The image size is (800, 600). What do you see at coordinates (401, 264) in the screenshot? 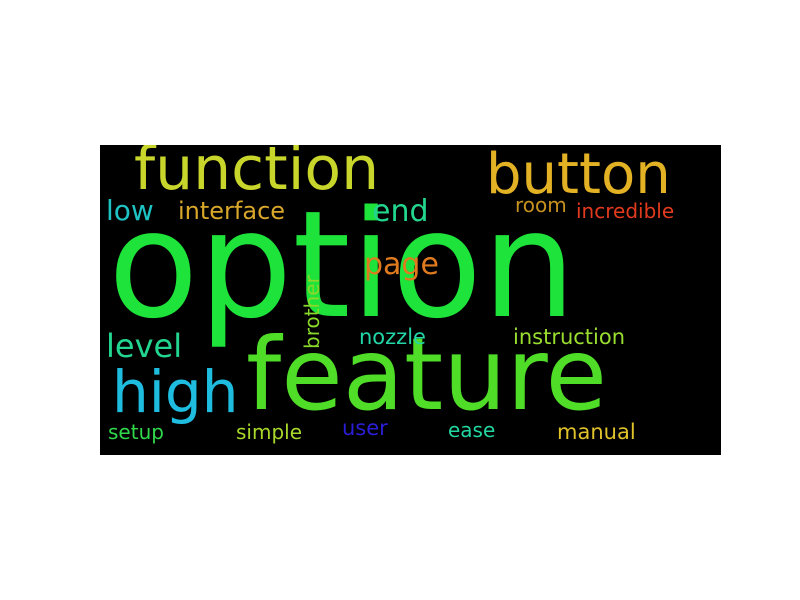
I see `word-page: page` at bounding box center [401, 264].